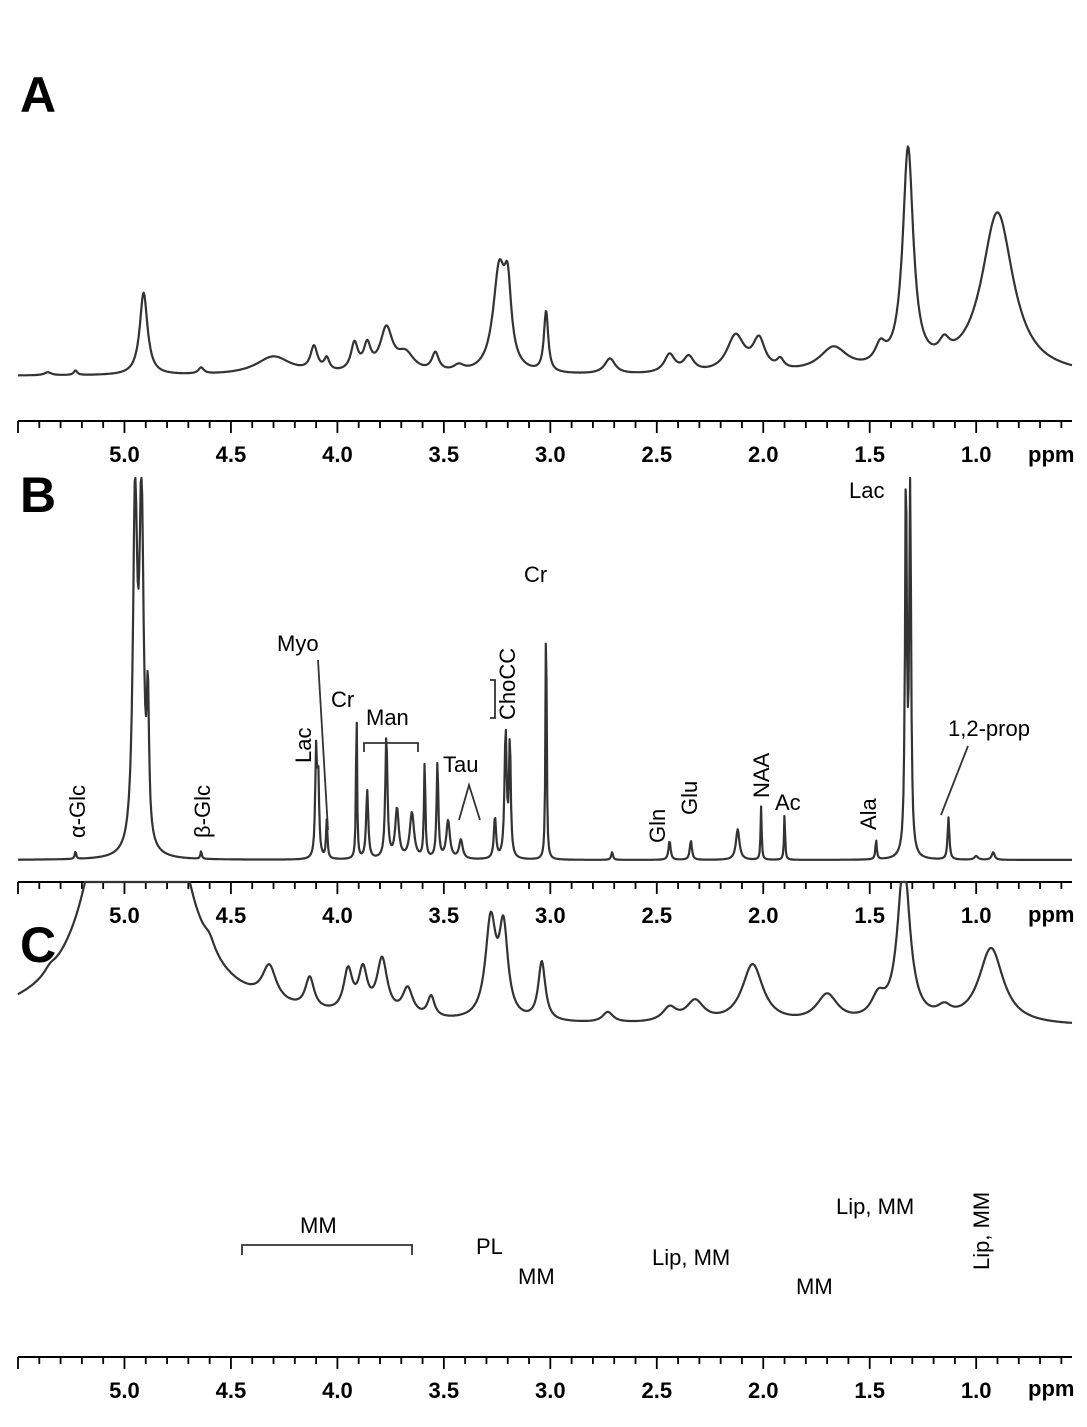  I want to click on annotation-beta-glc: β-Glc, so click(202, 811).